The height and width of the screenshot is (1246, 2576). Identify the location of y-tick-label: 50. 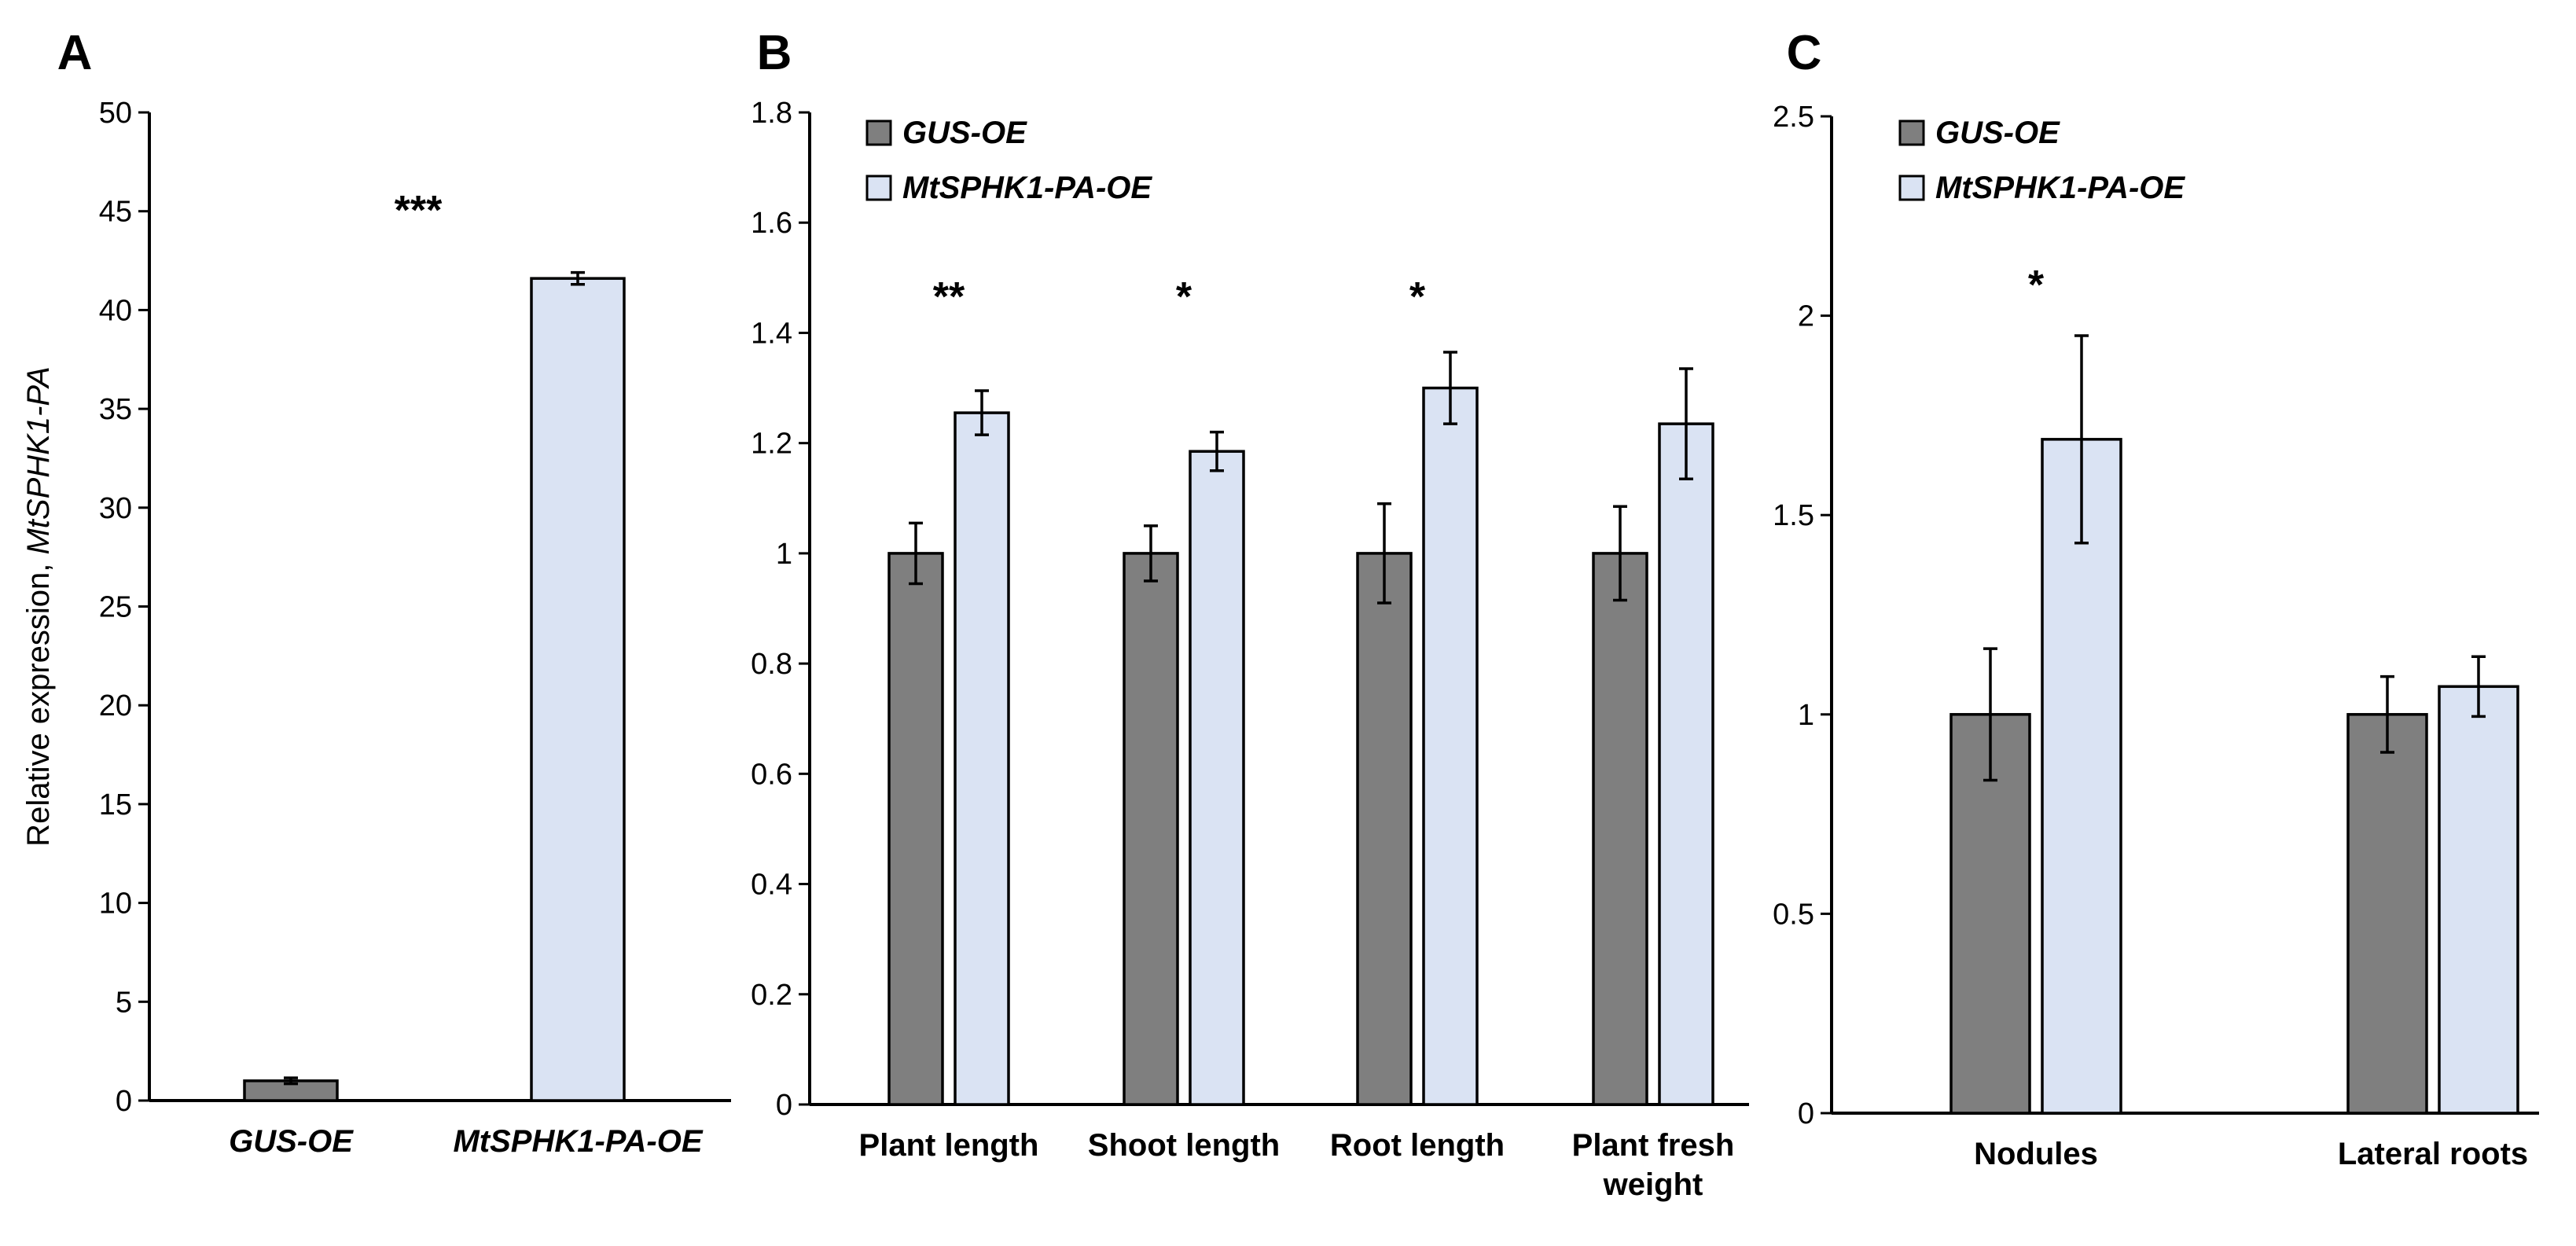
(115, 113).